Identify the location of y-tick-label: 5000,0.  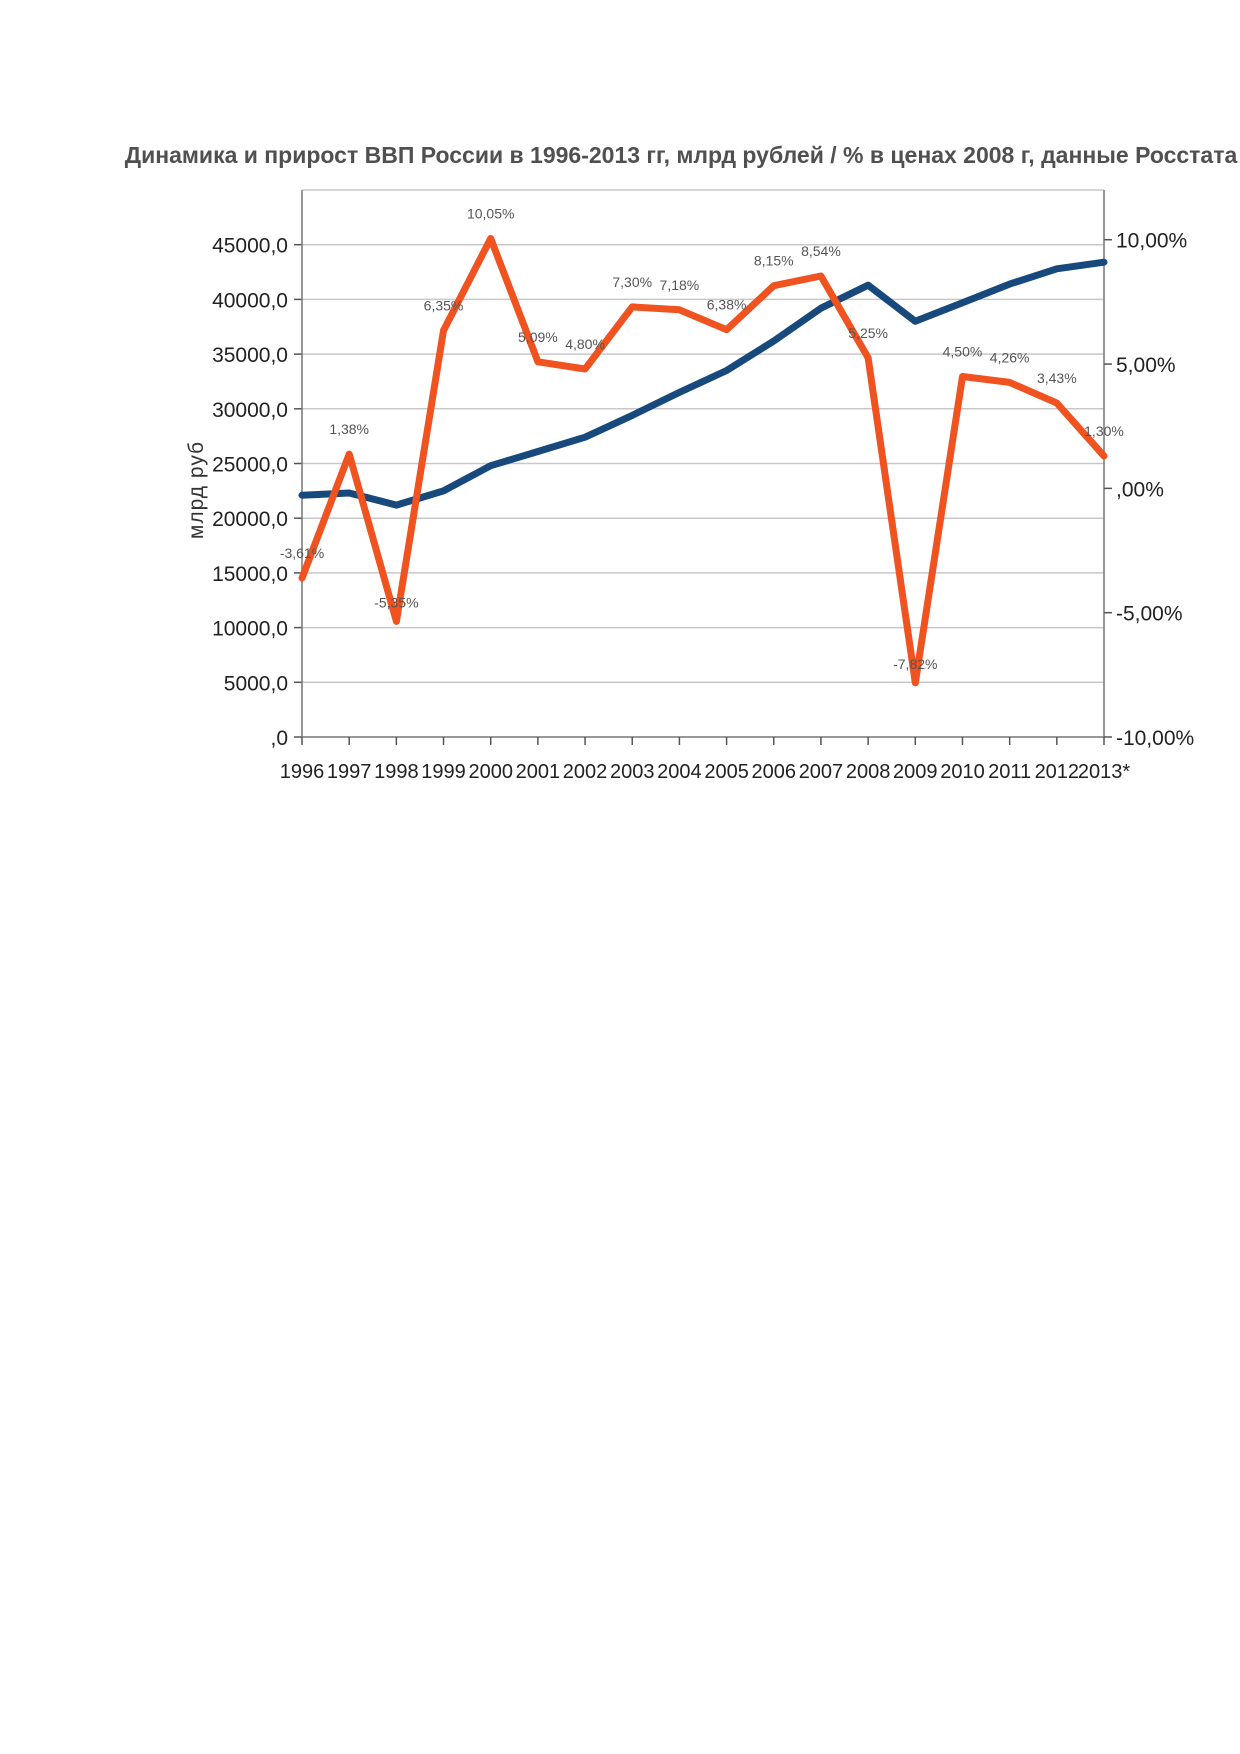
(256, 683).